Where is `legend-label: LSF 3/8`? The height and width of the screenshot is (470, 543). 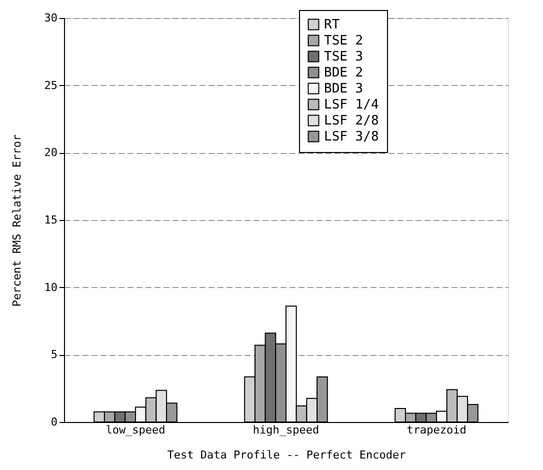 legend-label: LSF 3/8 is located at coordinates (351, 137).